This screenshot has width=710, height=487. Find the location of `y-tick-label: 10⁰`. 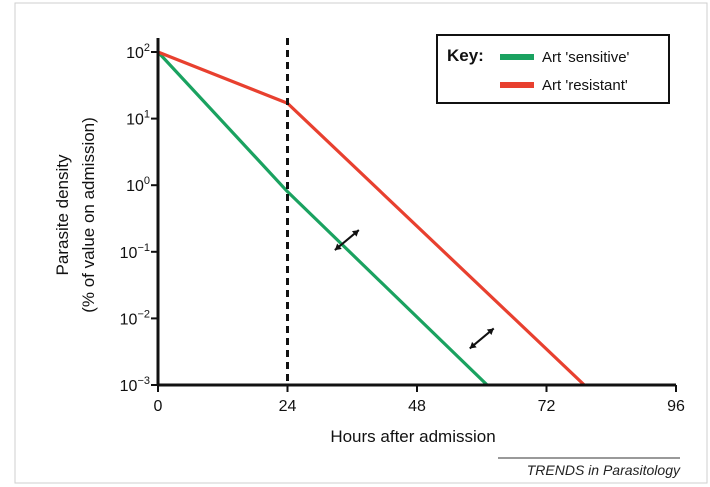

y-tick-label: 10⁰ is located at coordinates (138, 185).